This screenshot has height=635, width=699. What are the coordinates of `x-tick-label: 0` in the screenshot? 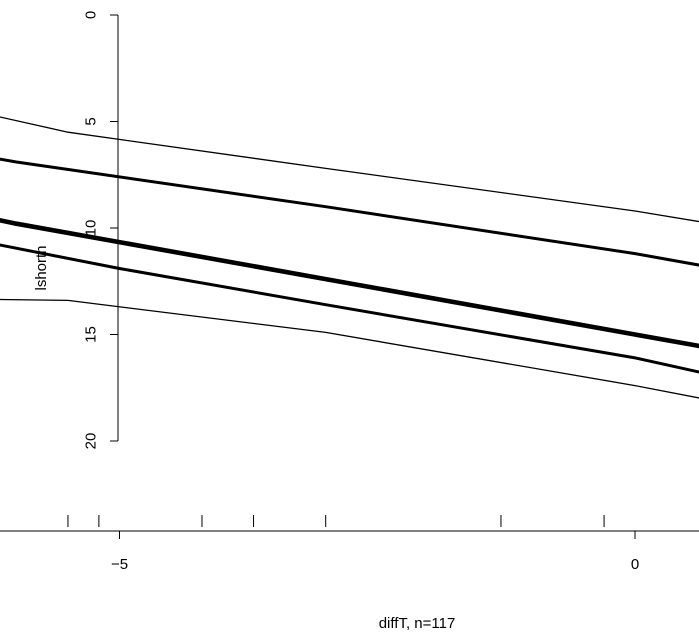 It's located at (635, 564).